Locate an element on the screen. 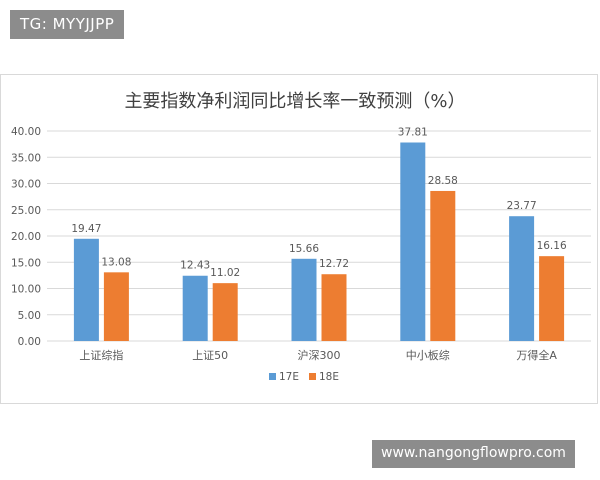 The width and height of the screenshot is (600, 480). data-label: 12.43 is located at coordinates (195, 266).